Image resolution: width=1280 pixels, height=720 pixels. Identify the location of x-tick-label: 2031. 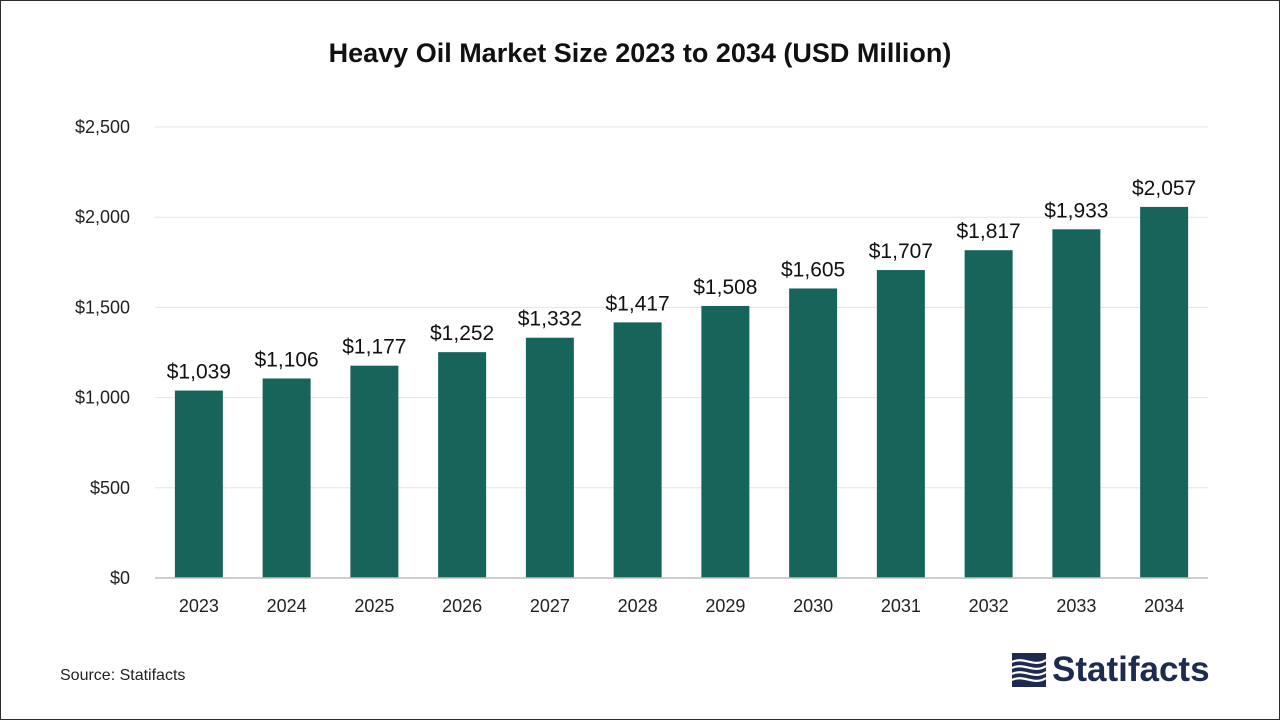
(901, 606).